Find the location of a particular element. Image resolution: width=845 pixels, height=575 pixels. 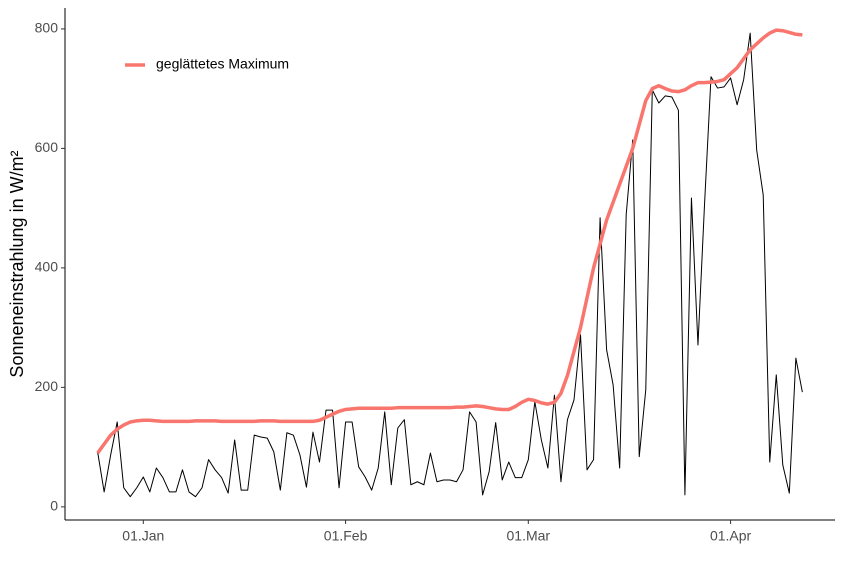

legend-label: geglättetes Maximum is located at coordinates (222, 64).